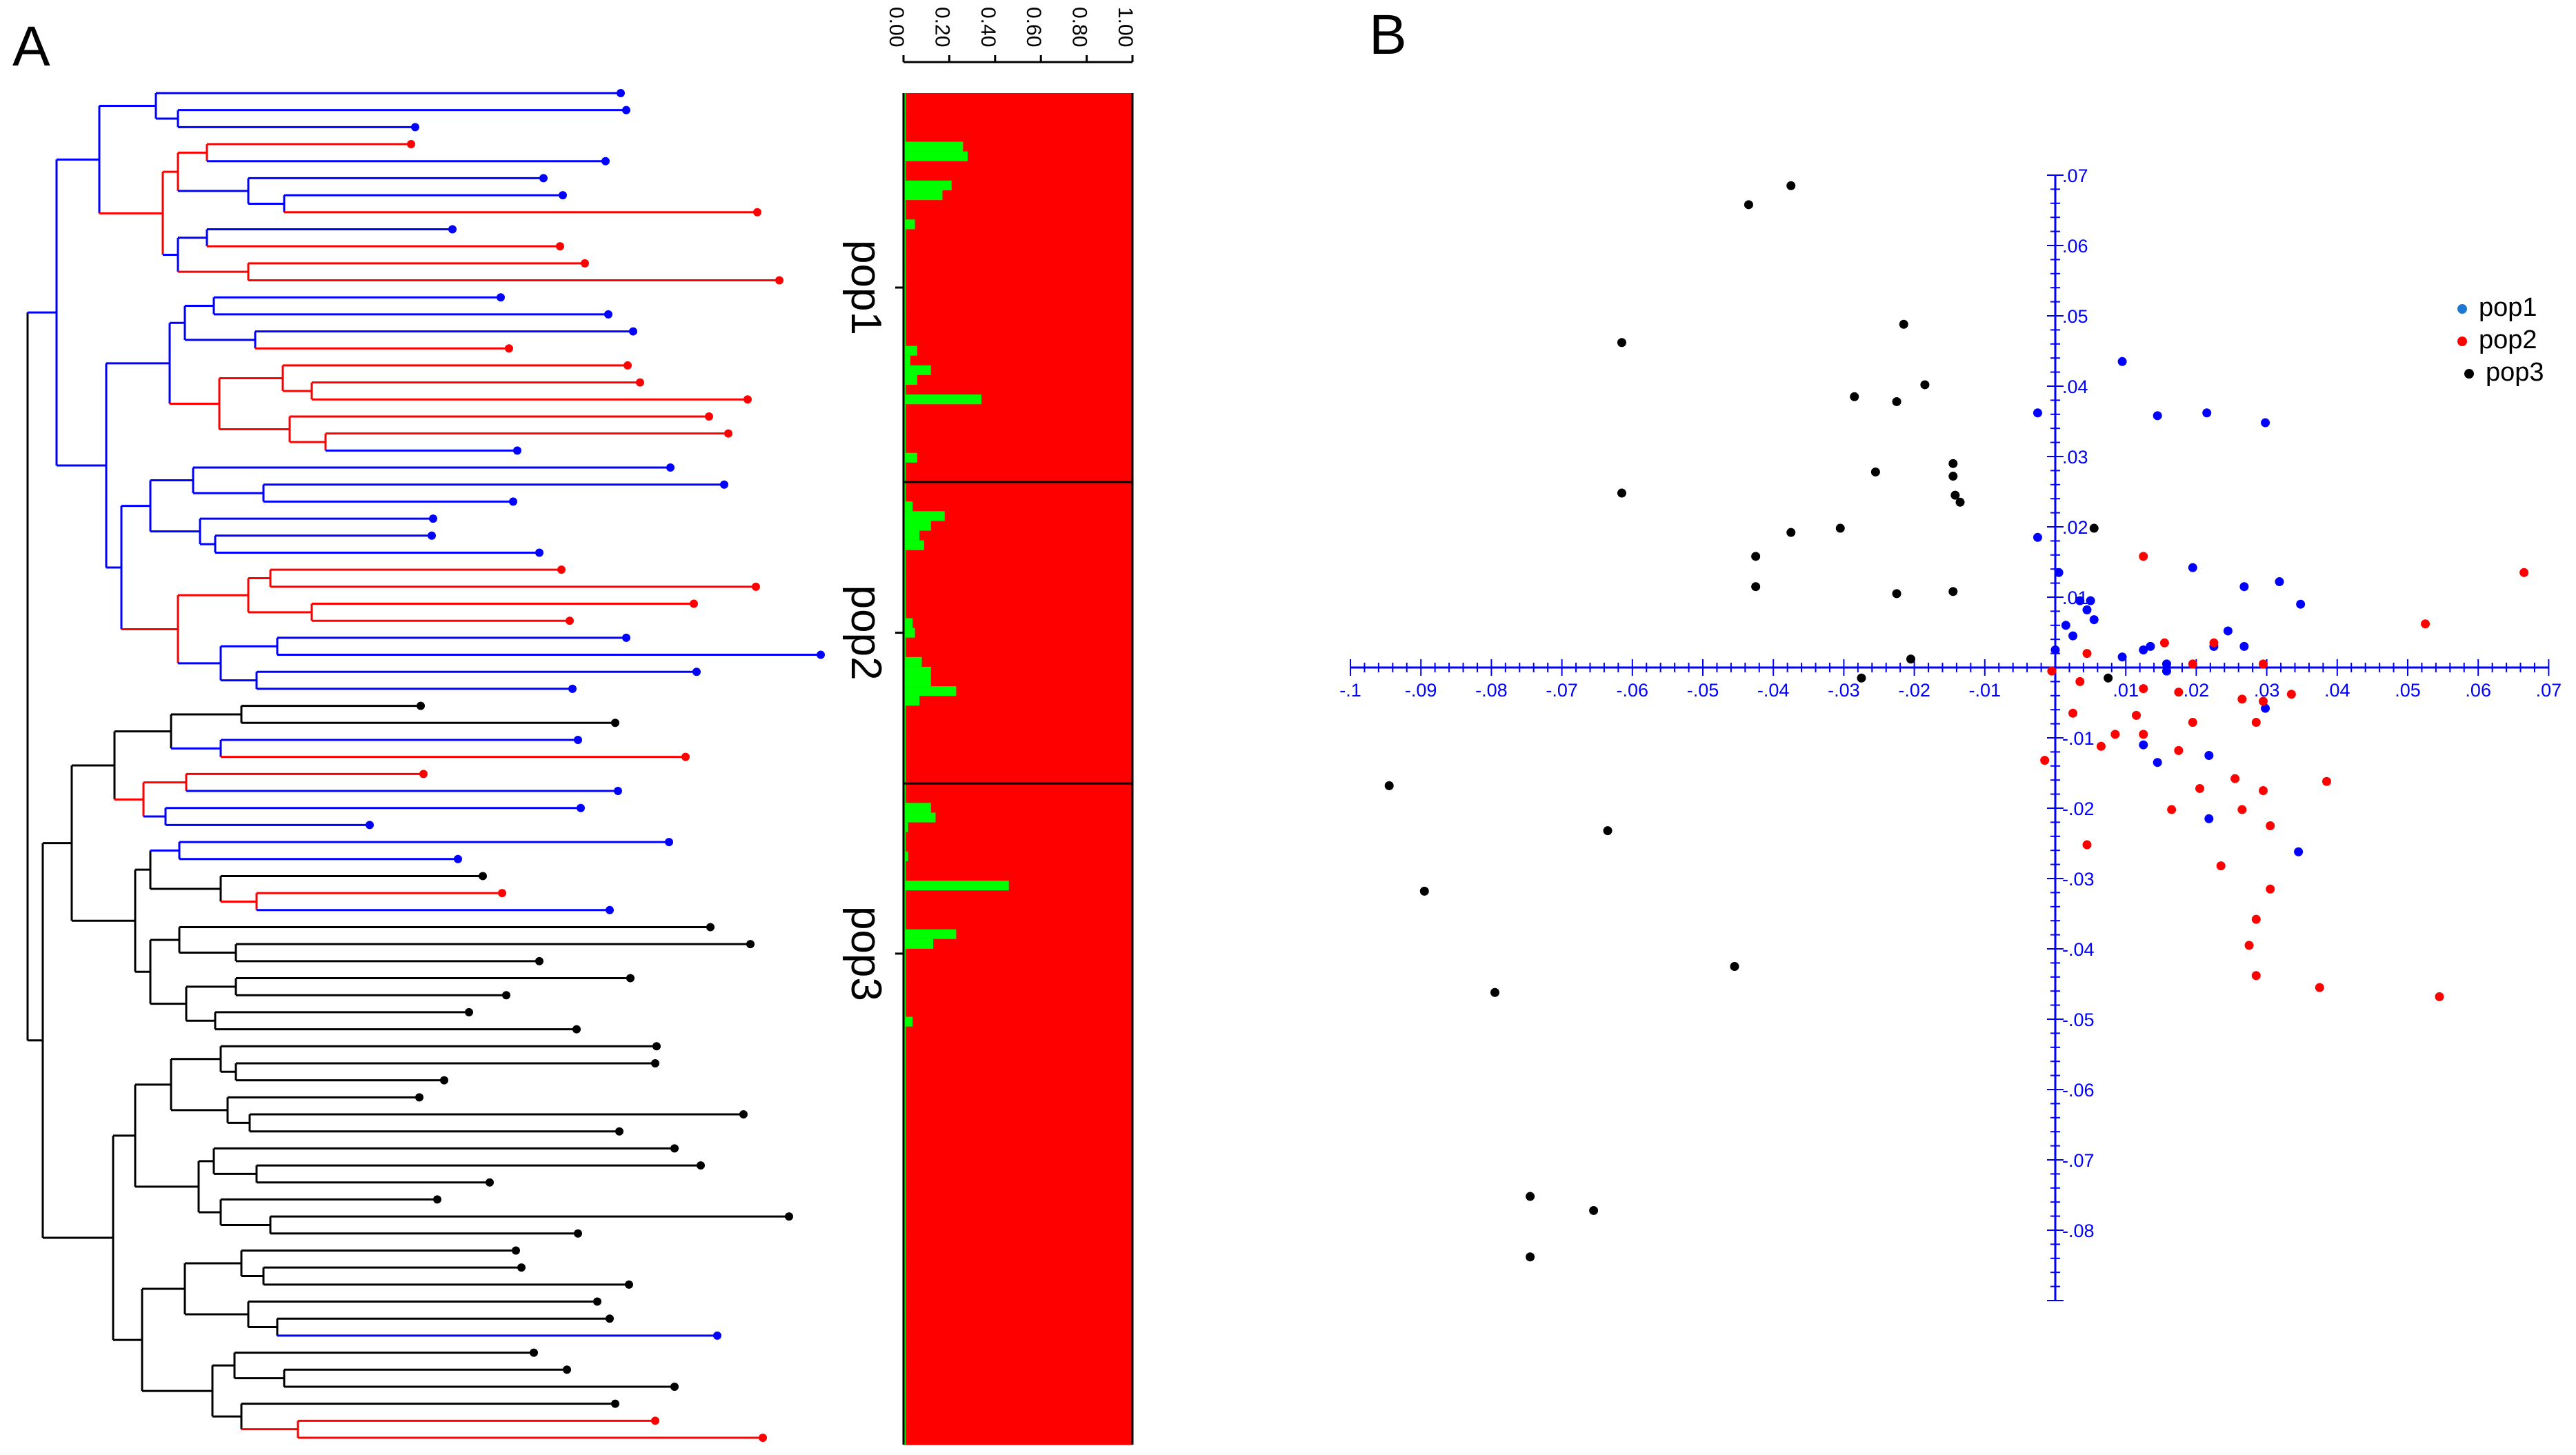  What do you see at coordinates (1562, 690) in the screenshot?
I see `x-tick-label: -.07` at bounding box center [1562, 690].